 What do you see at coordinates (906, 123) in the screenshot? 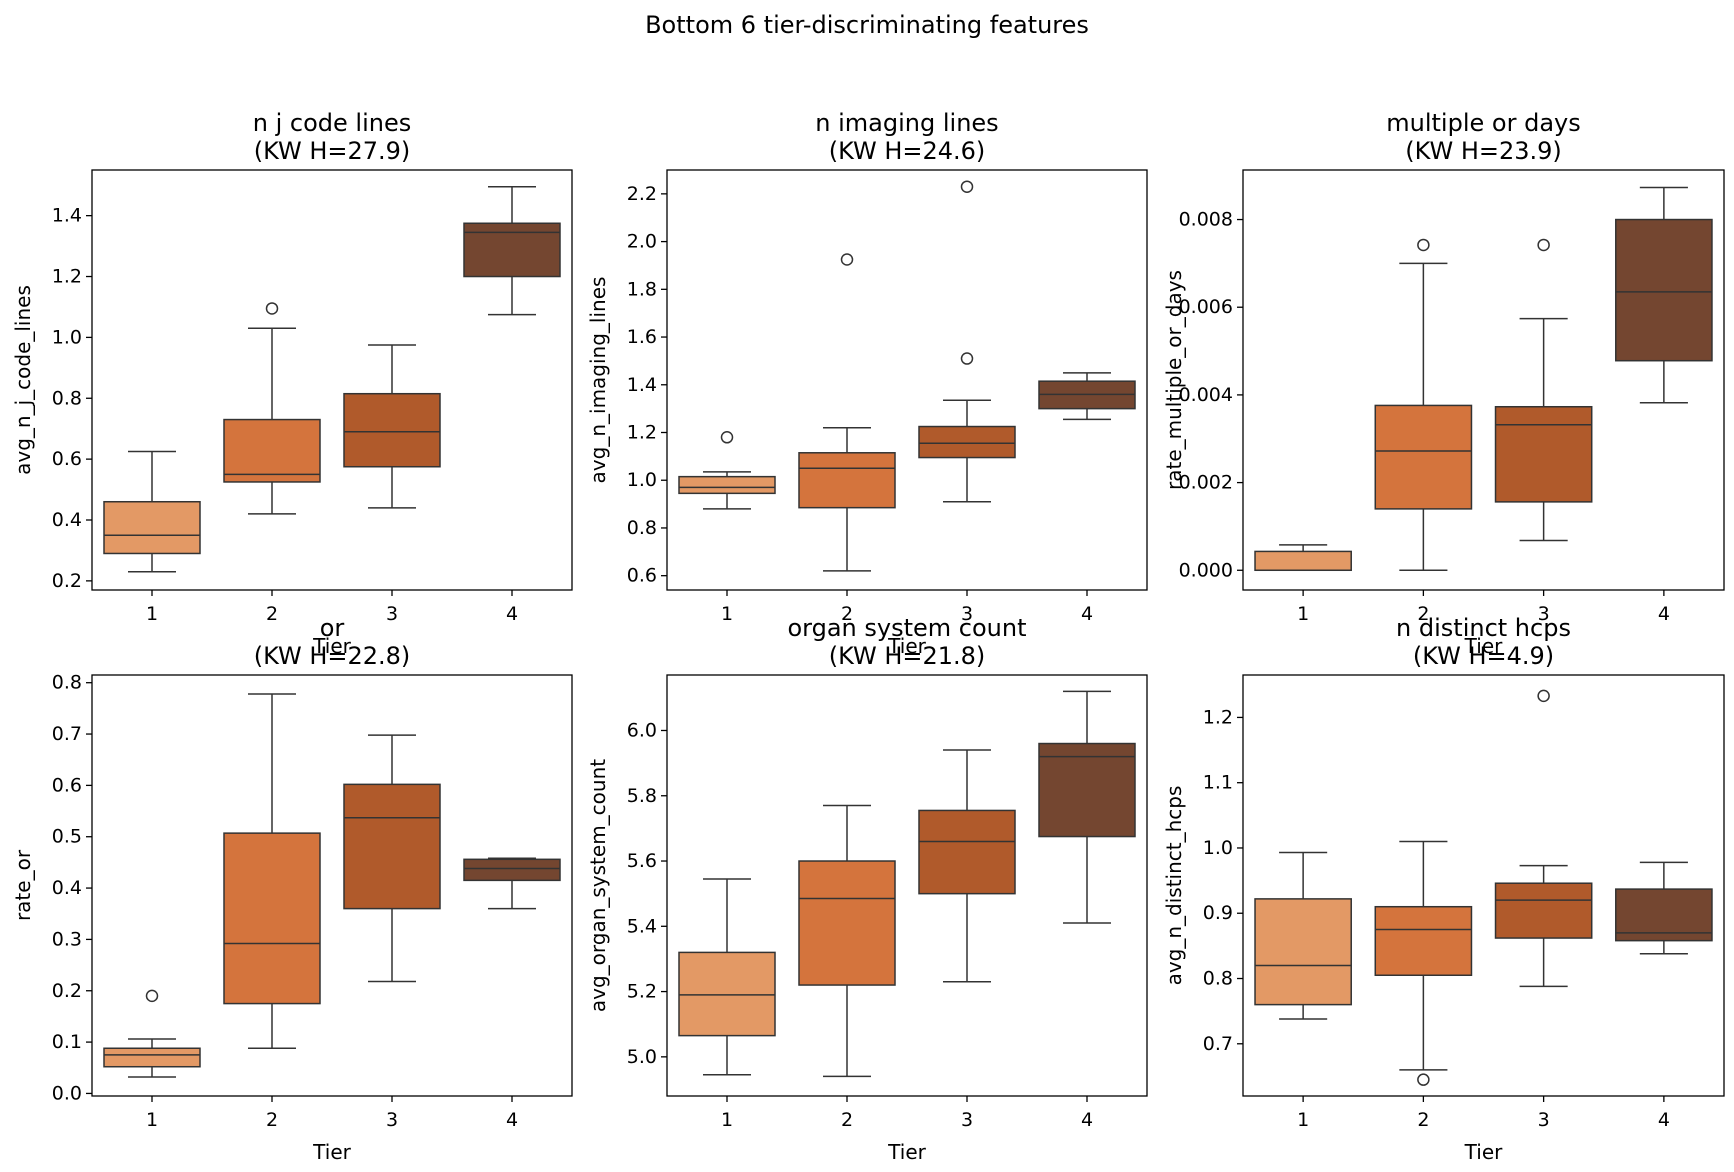
I see `subplot-title: n imaging lines` at bounding box center [906, 123].